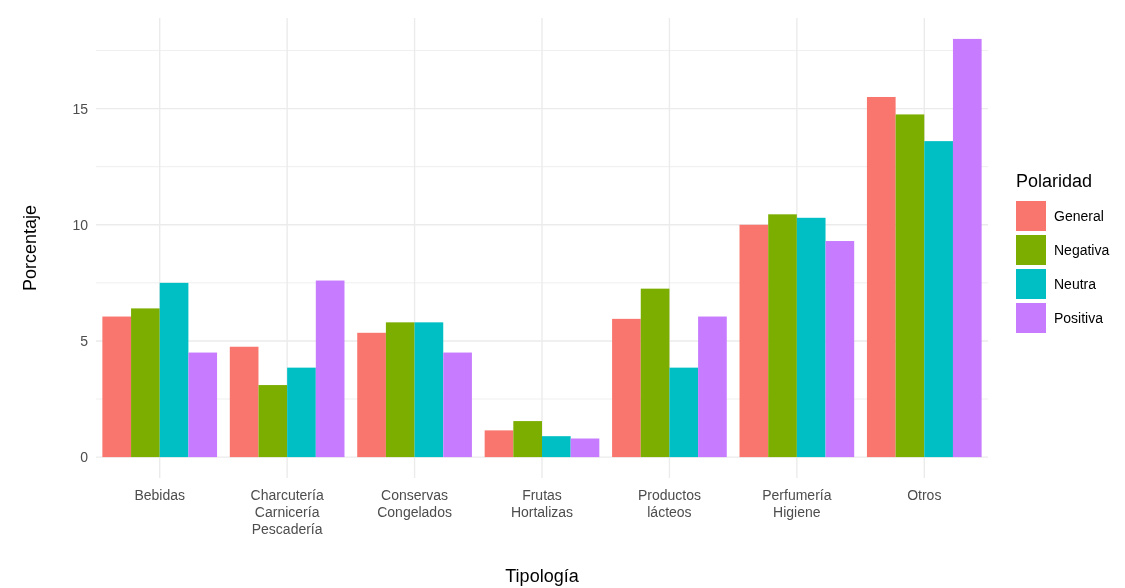 The width and height of the screenshot is (1125, 588). I want to click on y-tick-label: 5, so click(84, 340).